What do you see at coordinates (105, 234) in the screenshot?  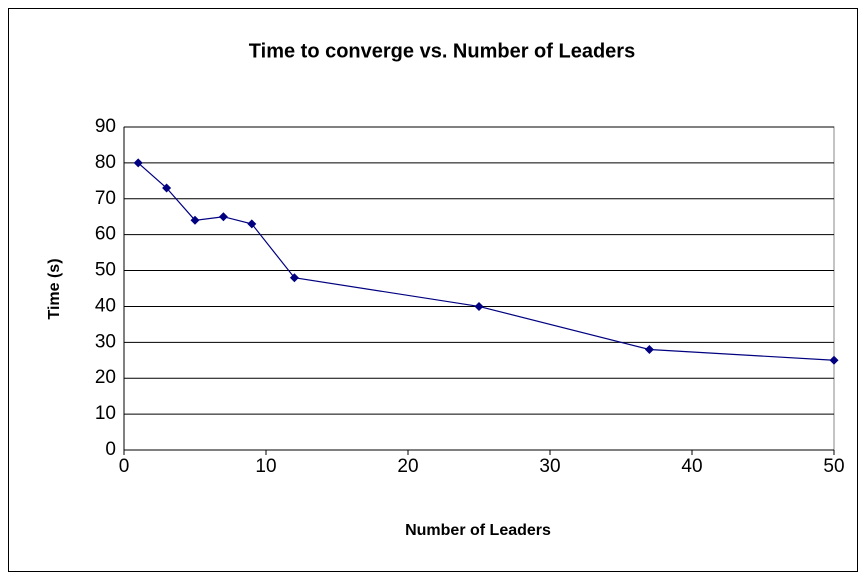 I see `y-tick-label: 60` at bounding box center [105, 234].